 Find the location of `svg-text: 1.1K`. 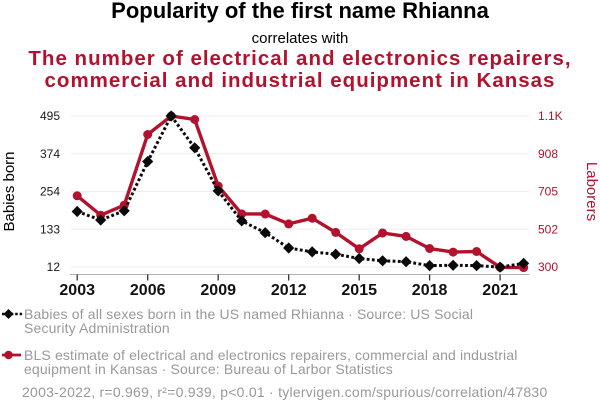

svg-text: 1.1K is located at coordinates (550, 116).